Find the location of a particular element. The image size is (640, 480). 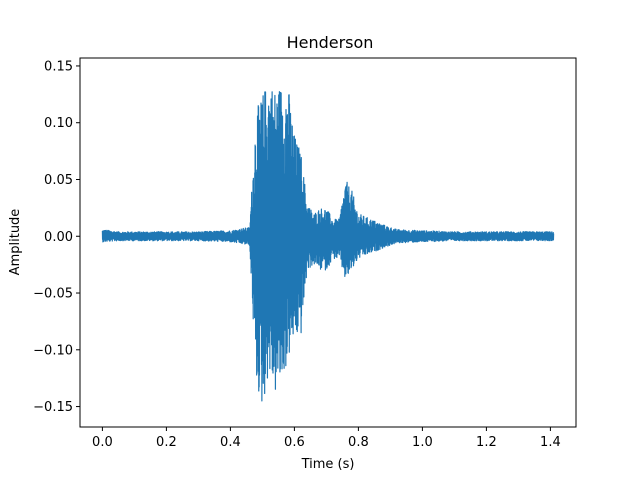

x-tick-label: 0.4 is located at coordinates (230, 442).